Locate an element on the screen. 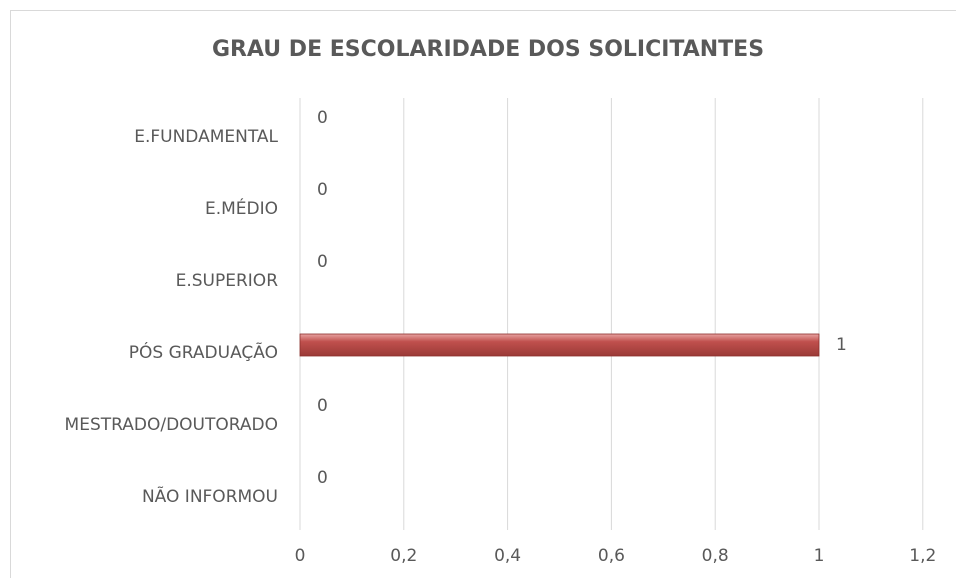 This screenshot has height=578, width=956. x-tick-label: 0,6 is located at coordinates (611, 556).